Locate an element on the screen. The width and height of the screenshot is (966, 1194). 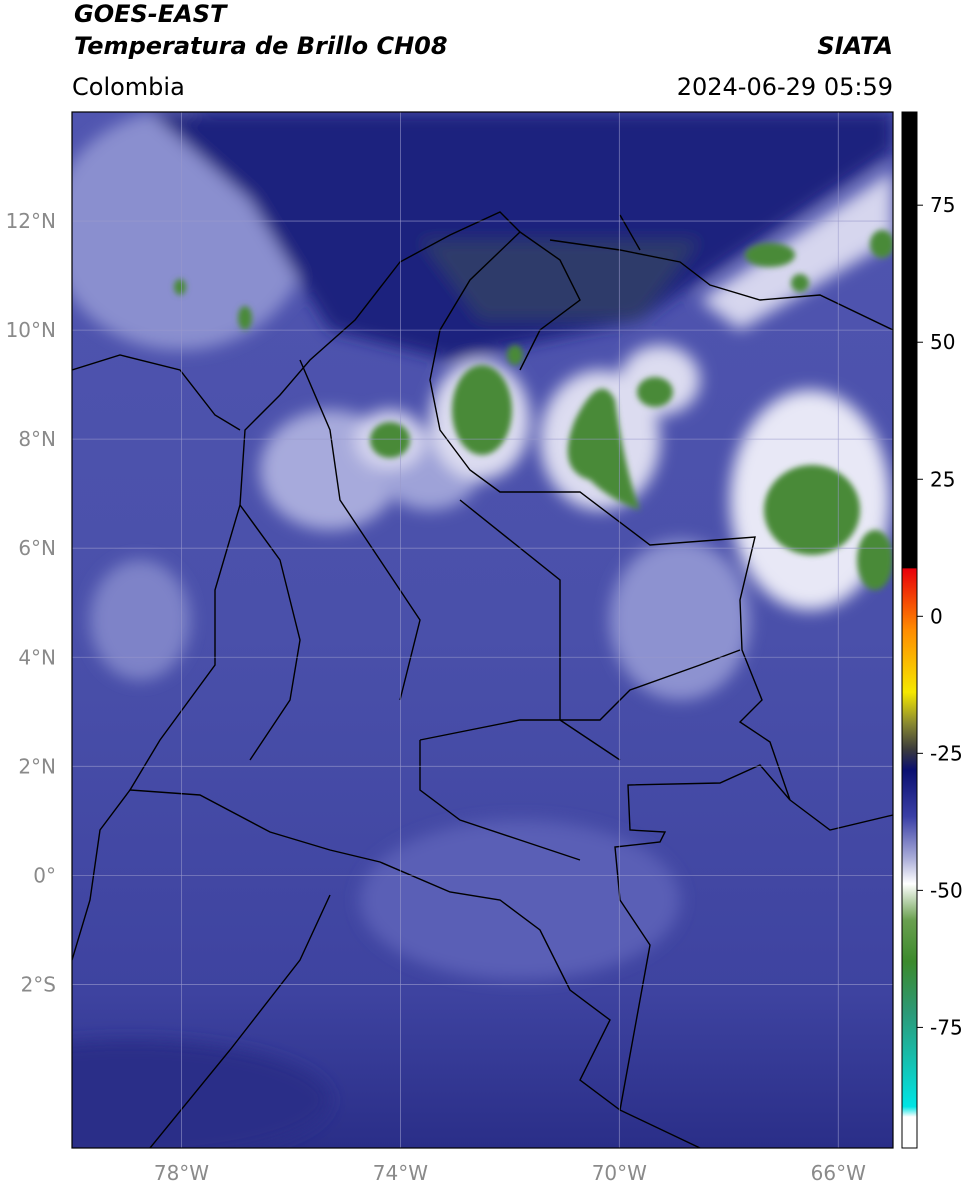
y-tick-label: 12°N is located at coordinates (31, 221).